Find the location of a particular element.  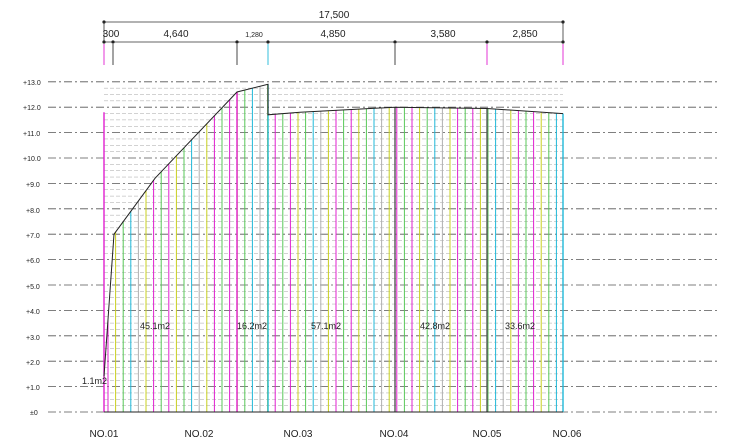

station-label: NO.01 is located at coordinates (104, 434).